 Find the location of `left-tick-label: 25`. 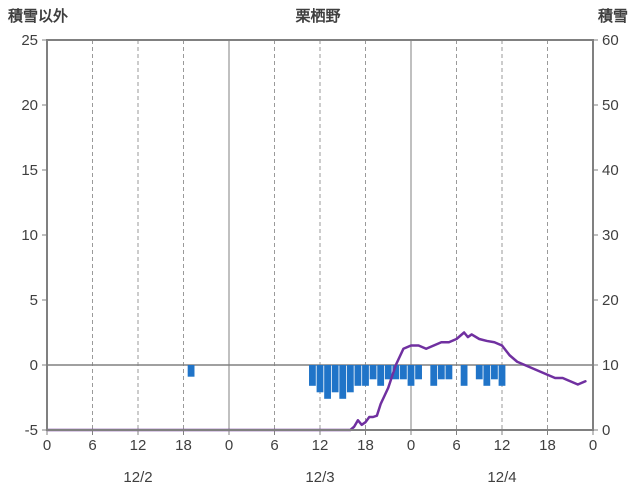

left-tick-label: 25 is located at coordinates (29, 40).